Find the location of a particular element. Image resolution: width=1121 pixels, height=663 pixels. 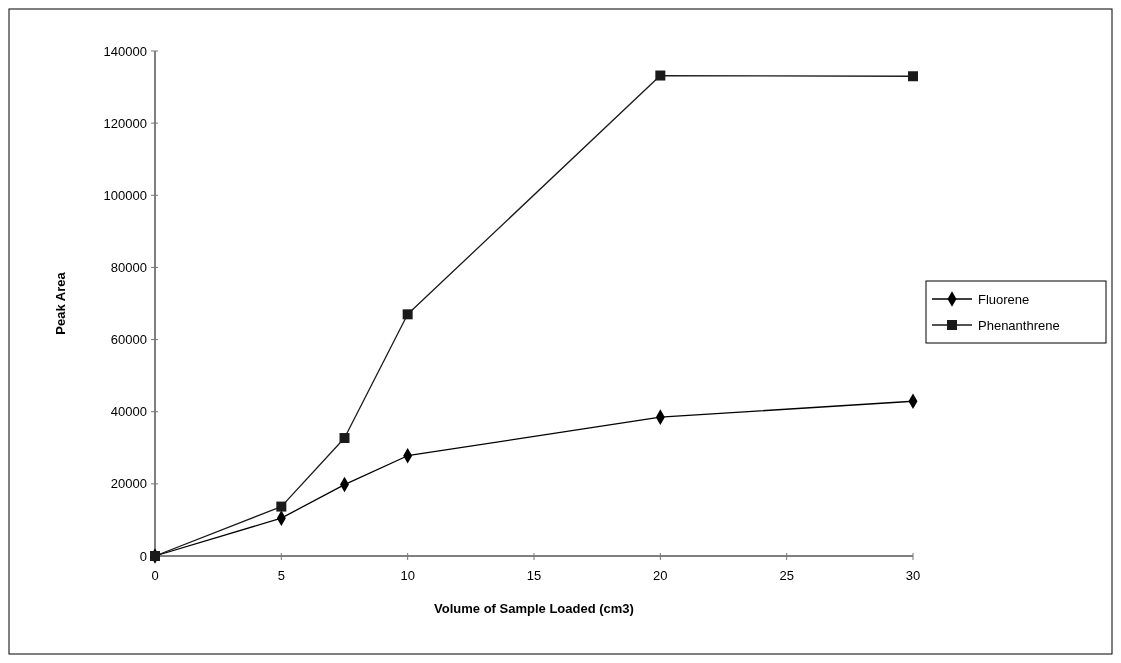

y-tick-label: 120000 is located at coordinates (125, 123).